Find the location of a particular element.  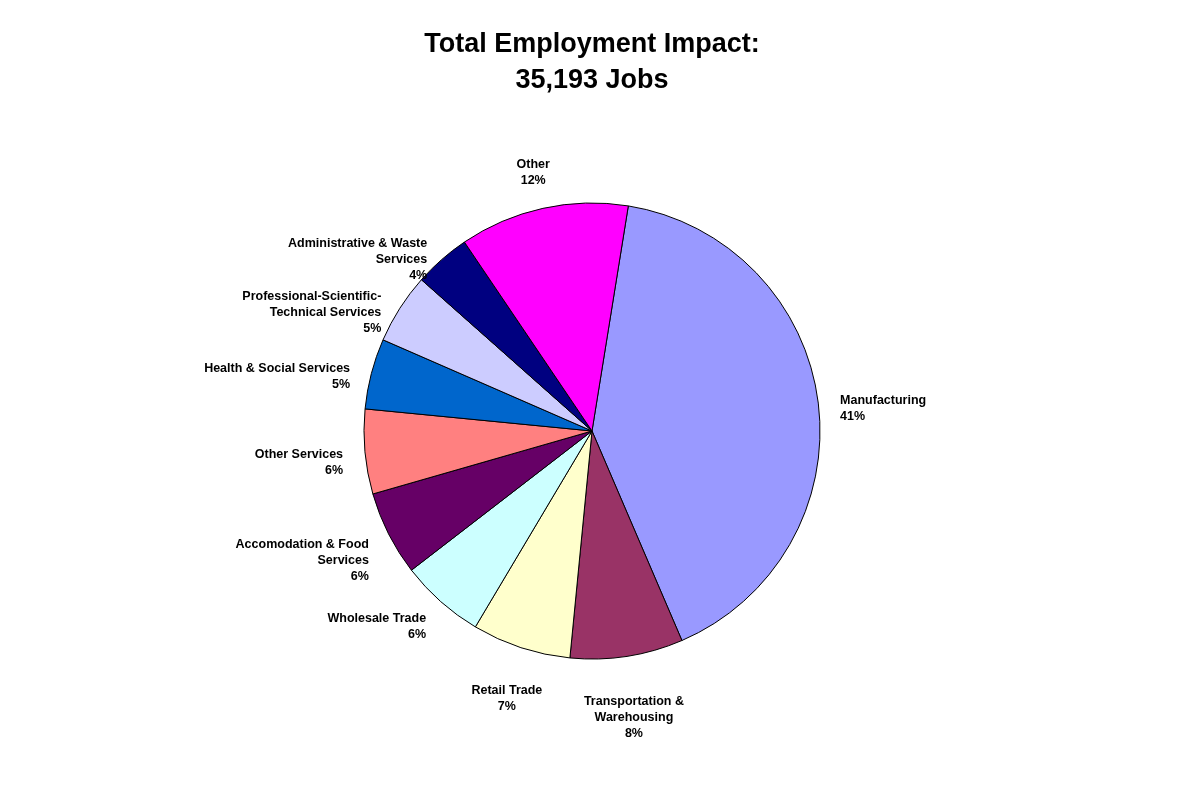

slice-label: Other is located at coordinates (533, 164).